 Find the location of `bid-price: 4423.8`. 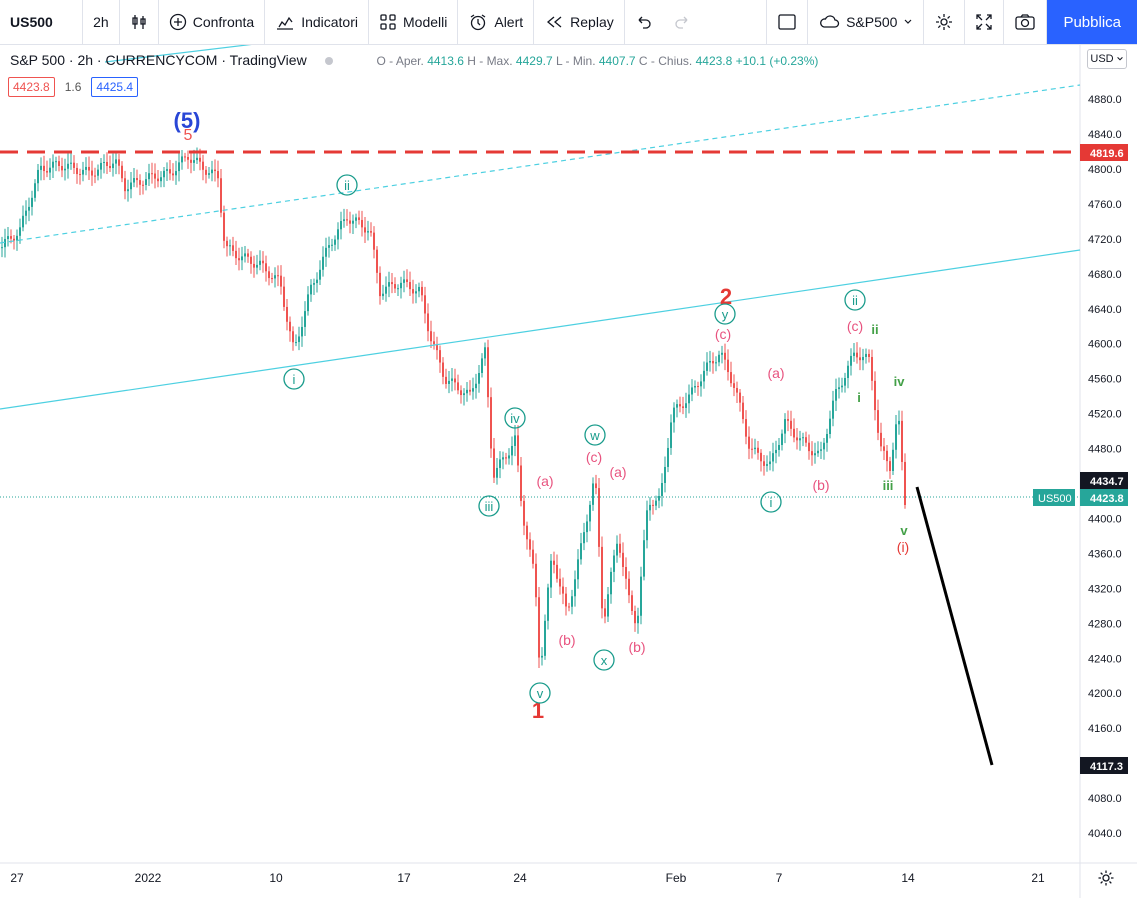

bid-price: 4423.8 is located at coordinates (31, 87).